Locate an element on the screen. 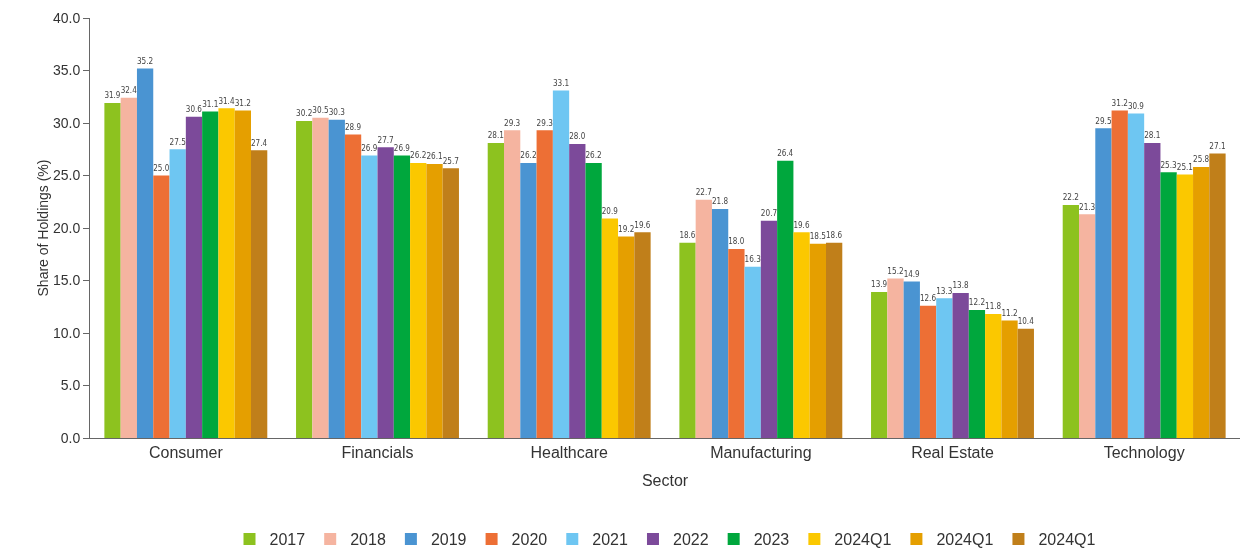 The image size is (1242, 558). data-label: 13.3 is located at coordinates (944, 290).